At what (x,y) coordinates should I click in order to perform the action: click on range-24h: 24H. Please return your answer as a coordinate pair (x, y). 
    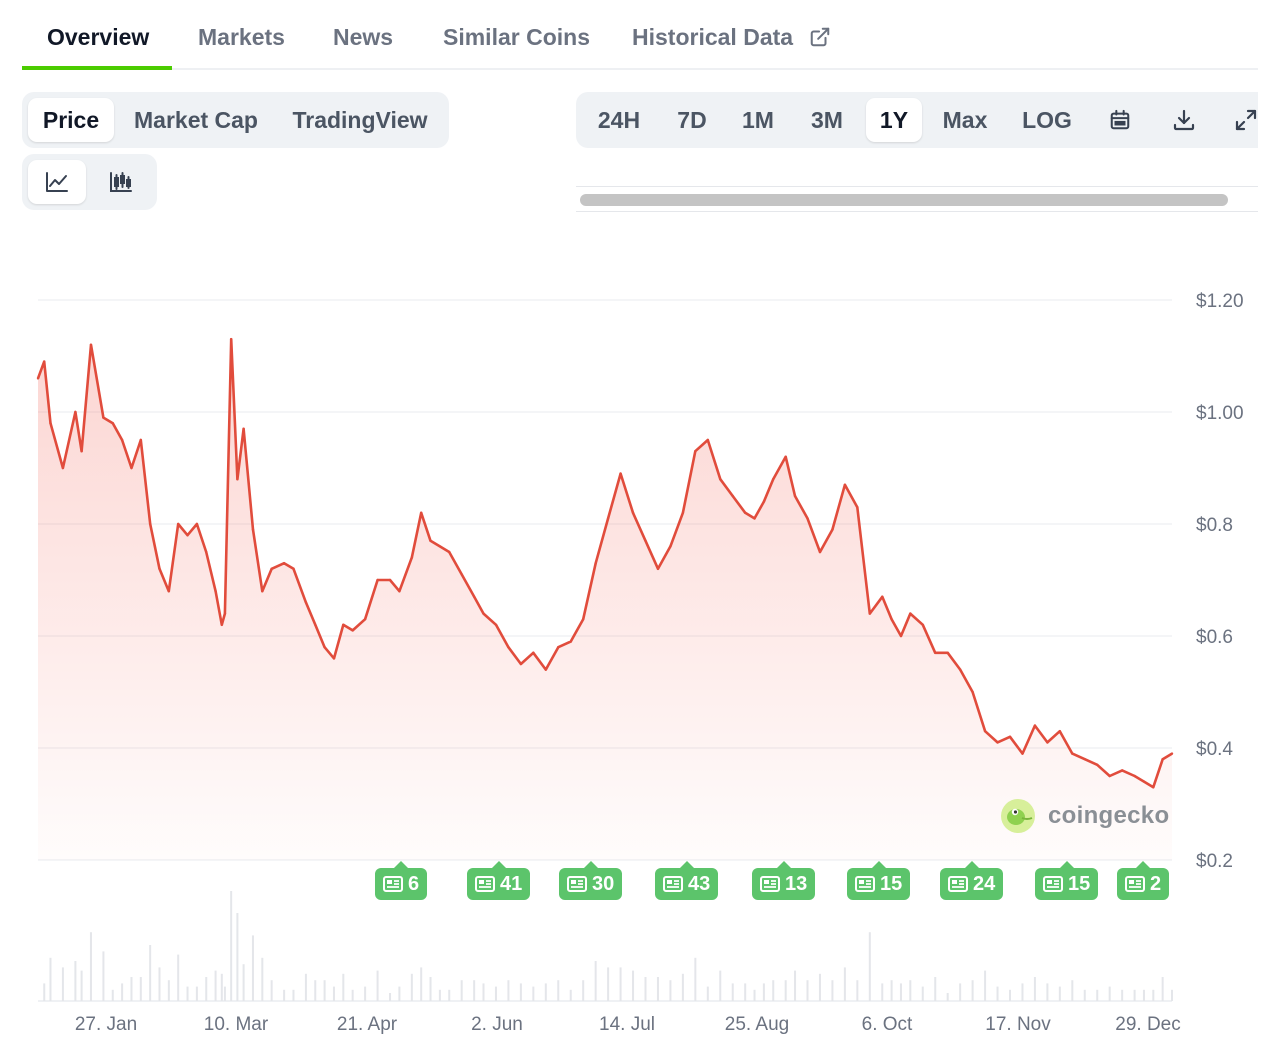
    Looking at the image, I should click on (619, 119).